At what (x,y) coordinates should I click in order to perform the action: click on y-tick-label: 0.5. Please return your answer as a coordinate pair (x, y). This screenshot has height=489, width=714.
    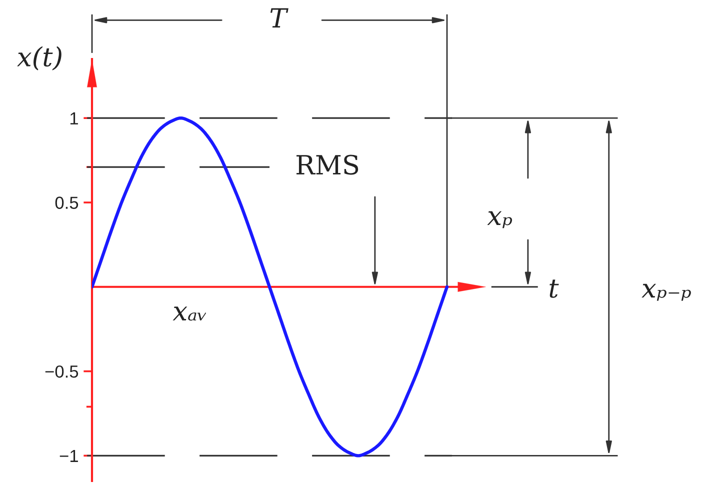
    Looking at the image, I should click on (66, 202).